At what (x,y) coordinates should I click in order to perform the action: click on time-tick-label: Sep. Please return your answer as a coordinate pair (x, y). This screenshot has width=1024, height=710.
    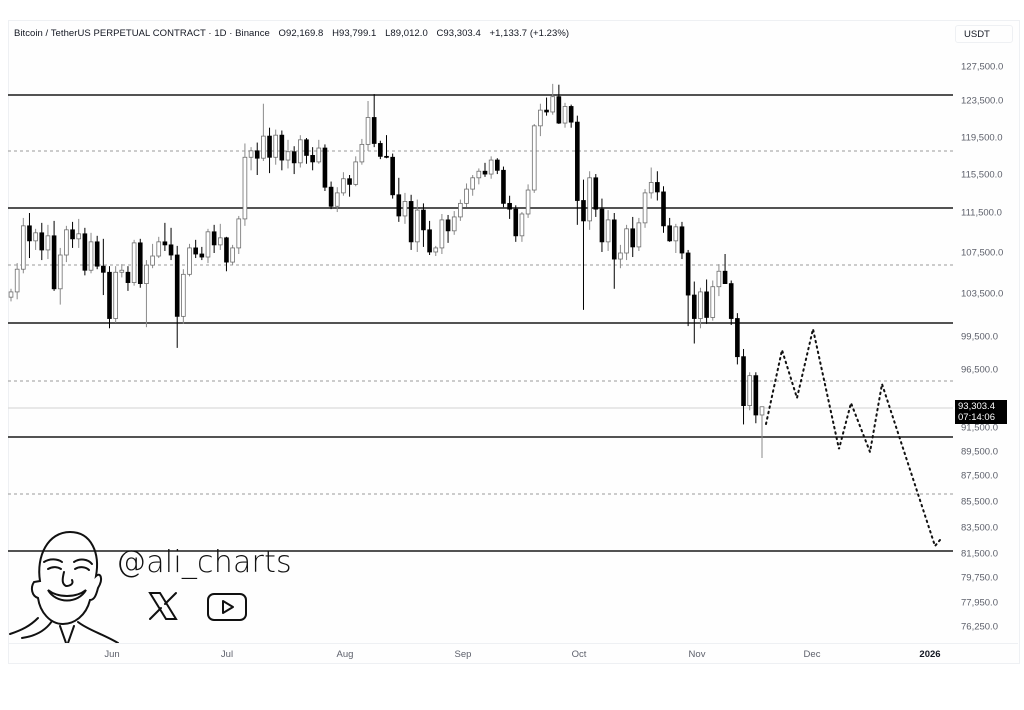
    Looking at the image, I should click on (463, 654).